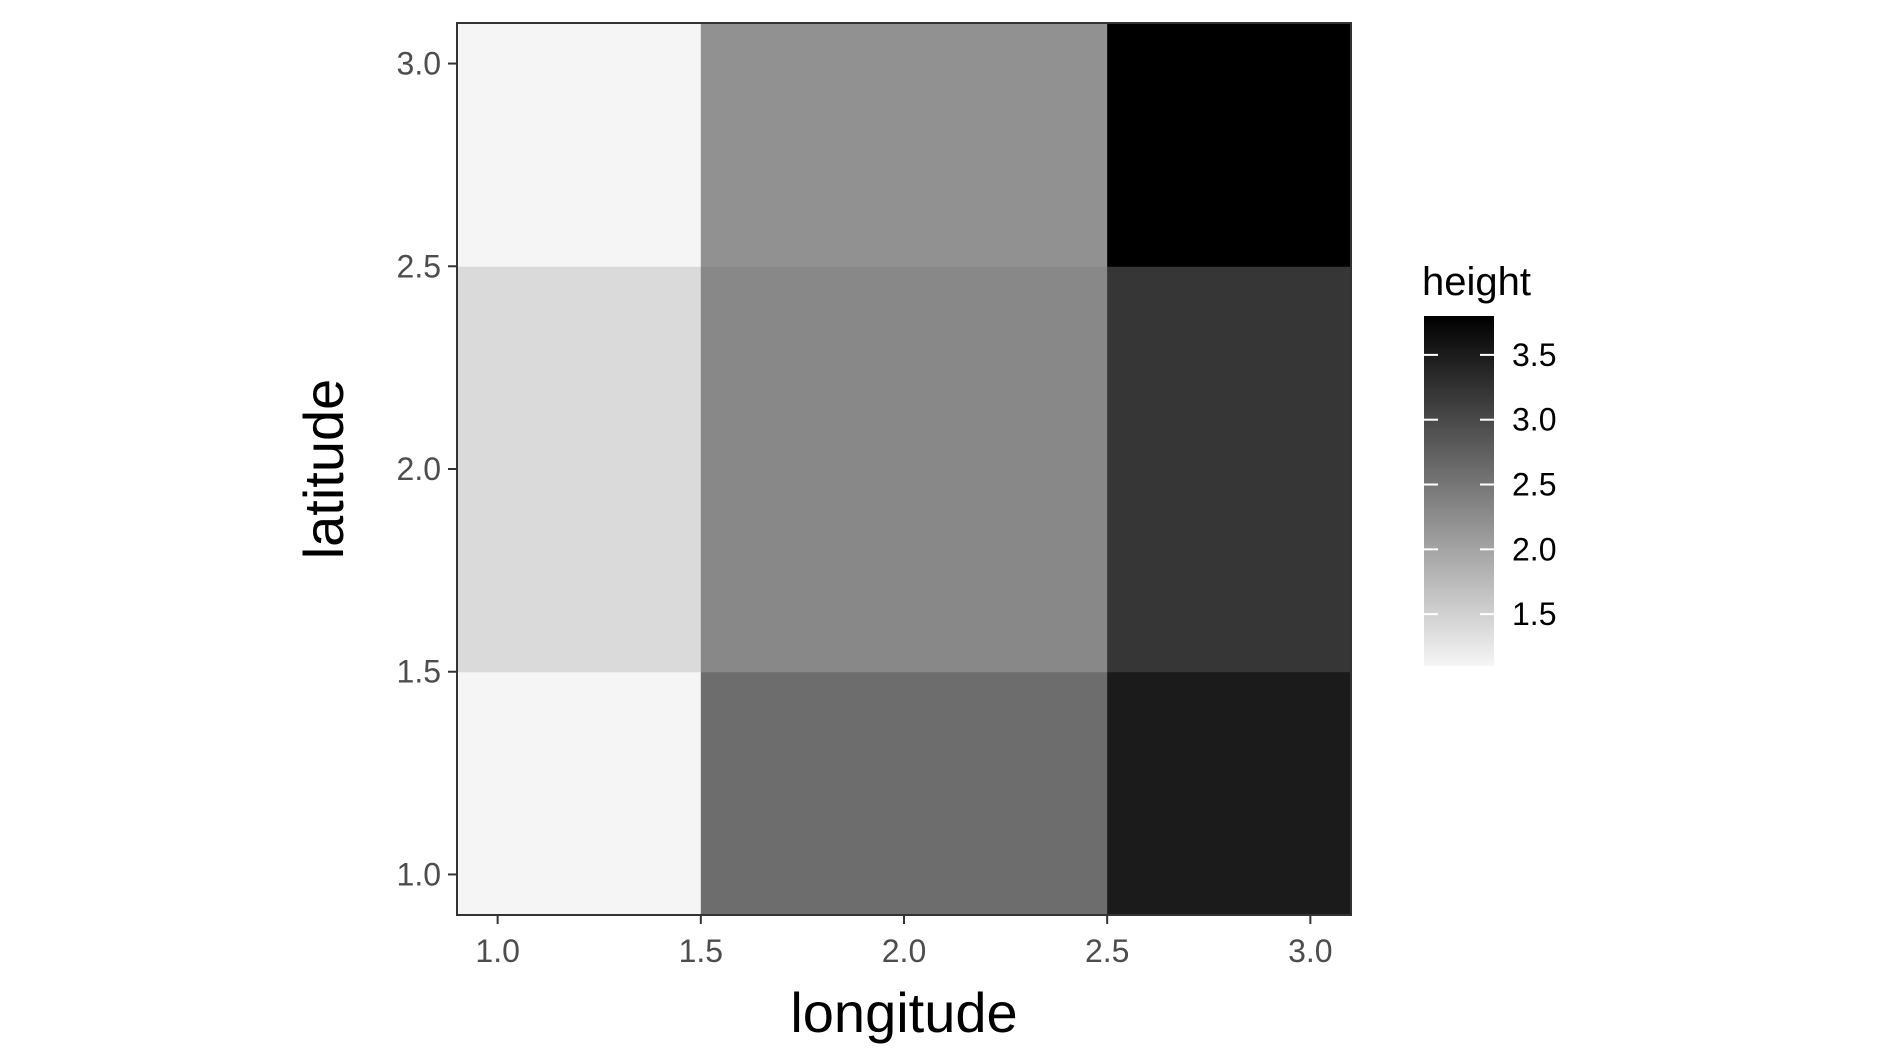 Image resolution: width=1889 pixels, height=1062 pixels. What do you see at coordinates (323, 469) in the screenshot?
I see `y-axis-title: latitude` at bounding box center [323, 469].